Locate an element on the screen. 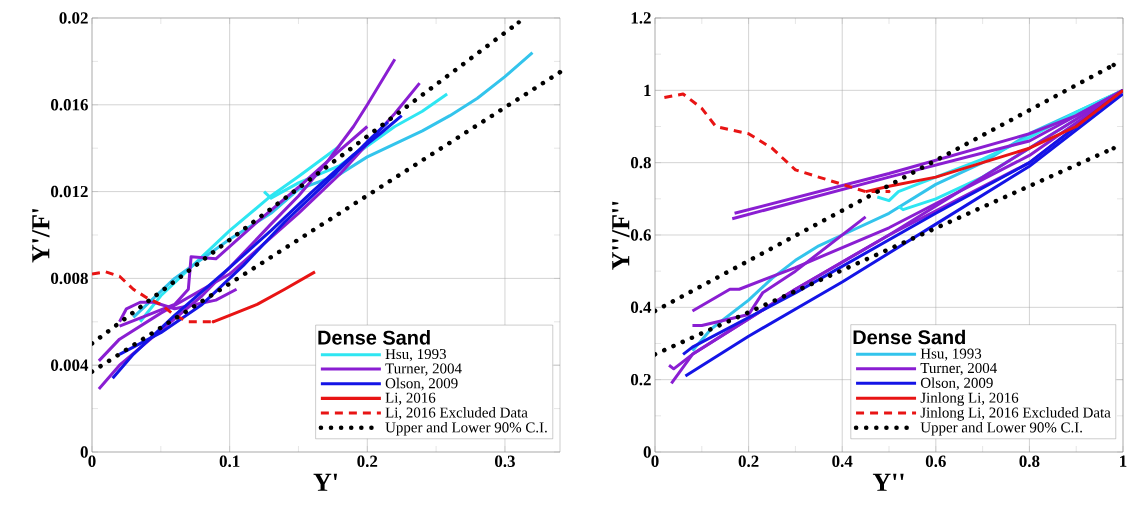  y-tick-label: 0.8 is located at coordinates (640, 162).